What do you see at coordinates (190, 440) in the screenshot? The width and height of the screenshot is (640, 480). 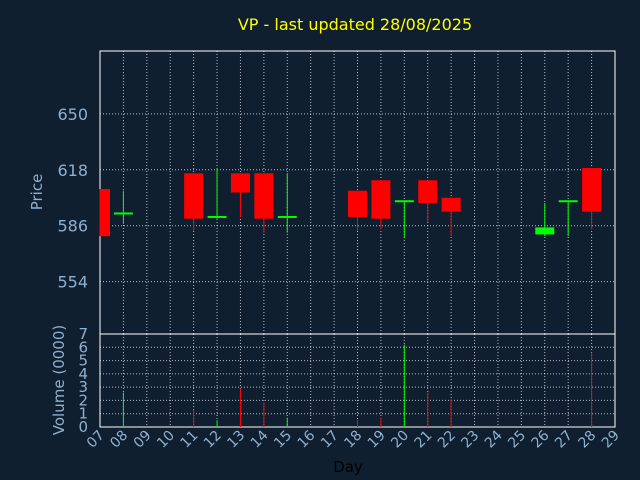 I see `day-tick-label: 11` at bounding box center [190, 440].